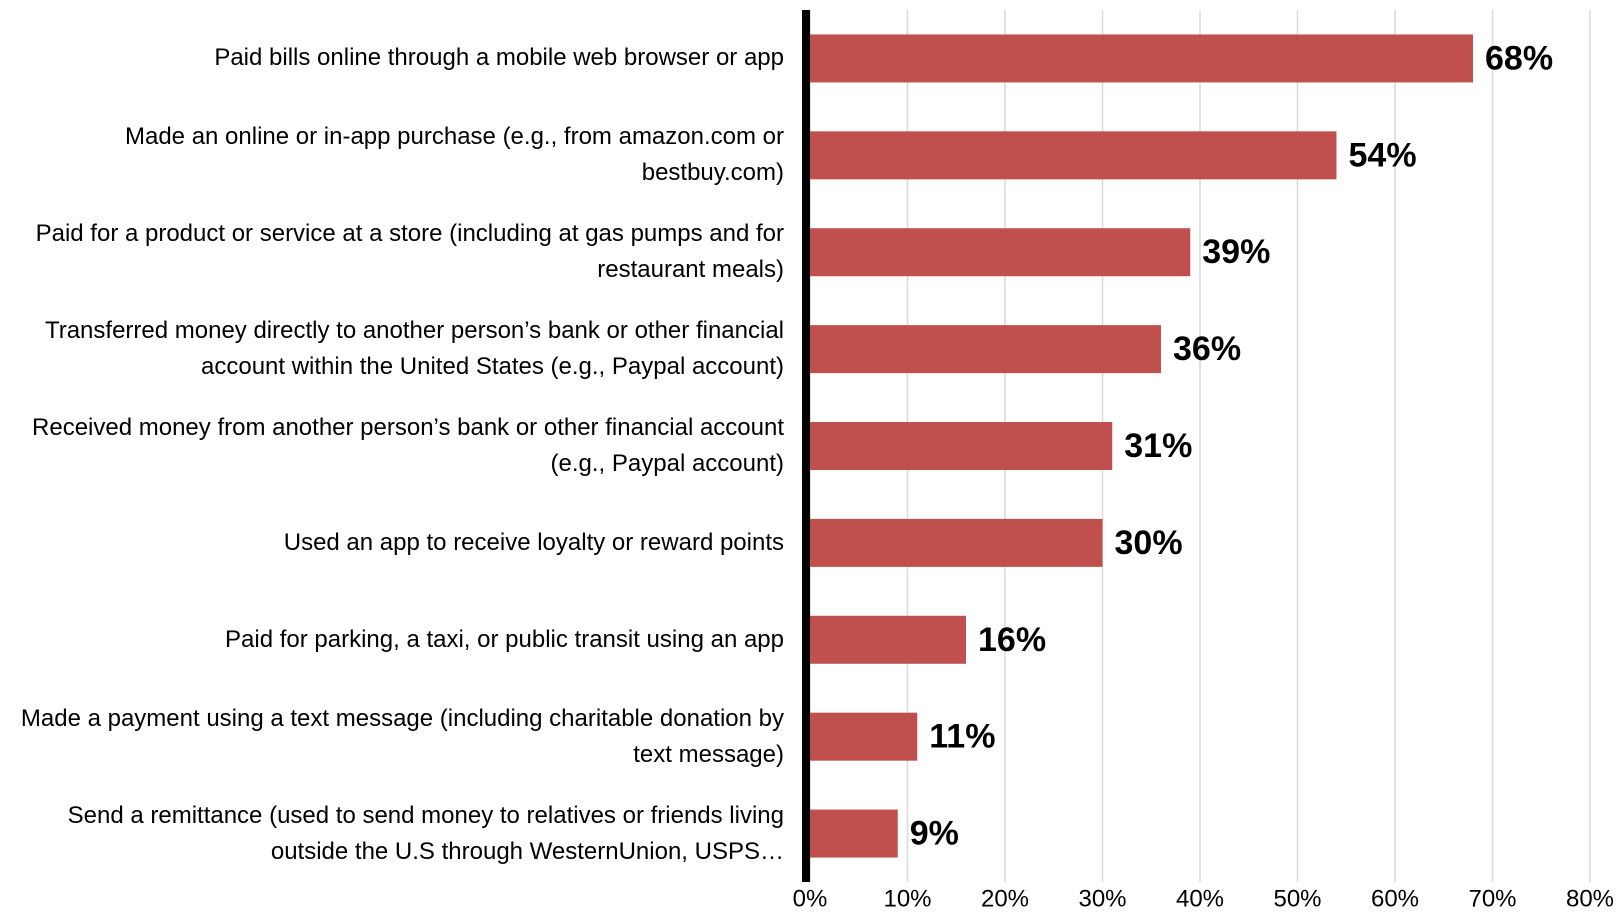 The image size is (1620, 918). I want to click on x-tick-label: 30%, so click(1102, 898).